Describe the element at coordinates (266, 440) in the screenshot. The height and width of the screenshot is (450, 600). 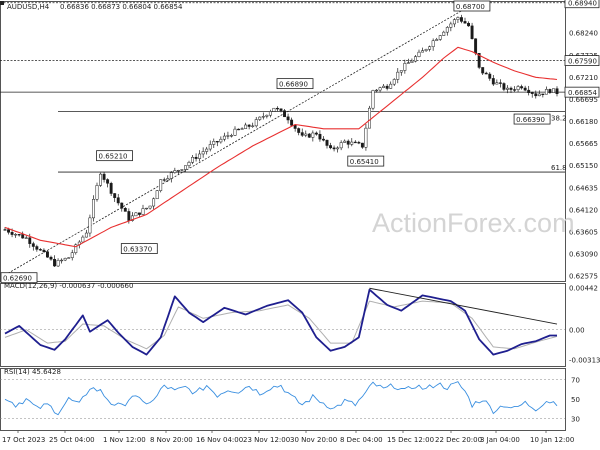
I see `x-tick-label-5: 23 Nov 12:00` at that location.